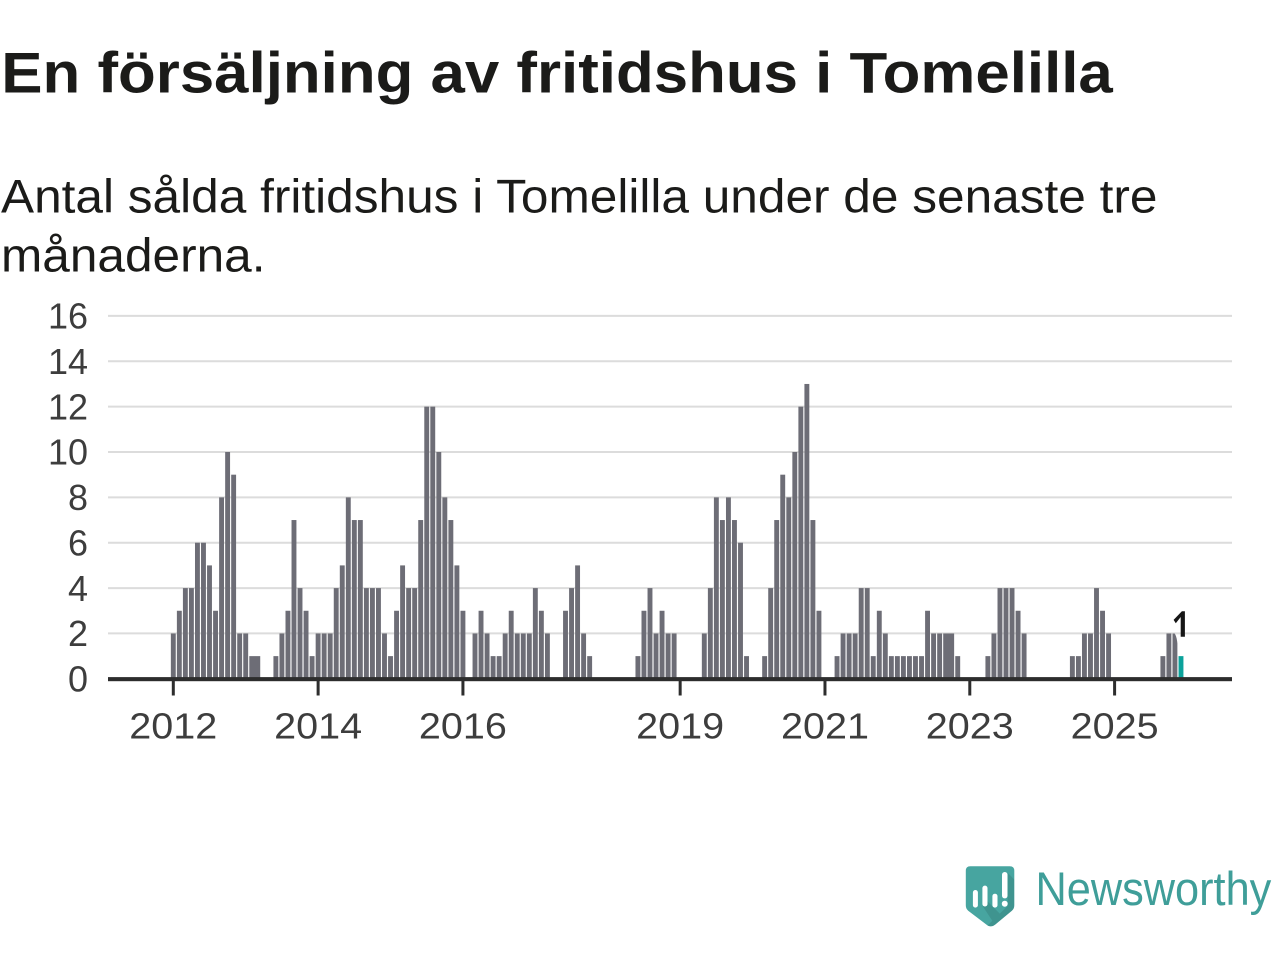 The height and width of the screenshot is (960, 1280). I want to click on svg-text: 2012, so click(173, 725).